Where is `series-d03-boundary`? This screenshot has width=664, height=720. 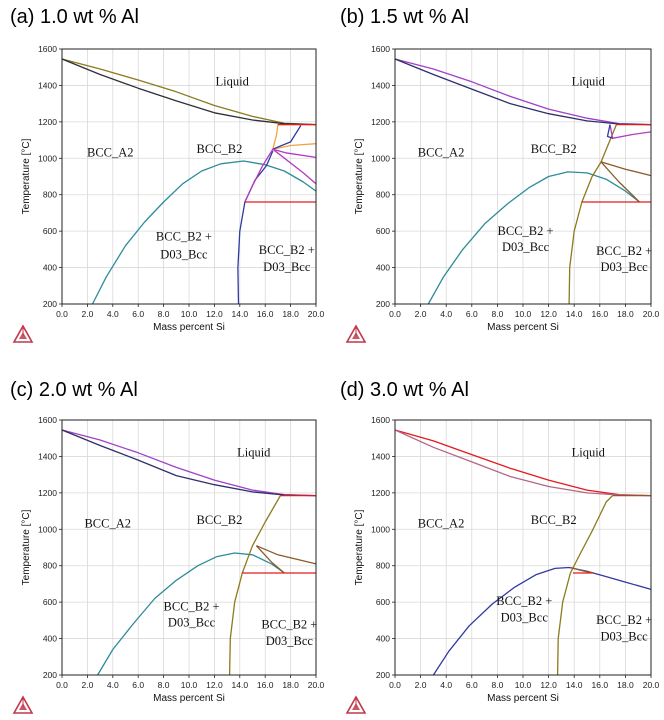
series-d03-boundary is located at coordinates (585, 585).